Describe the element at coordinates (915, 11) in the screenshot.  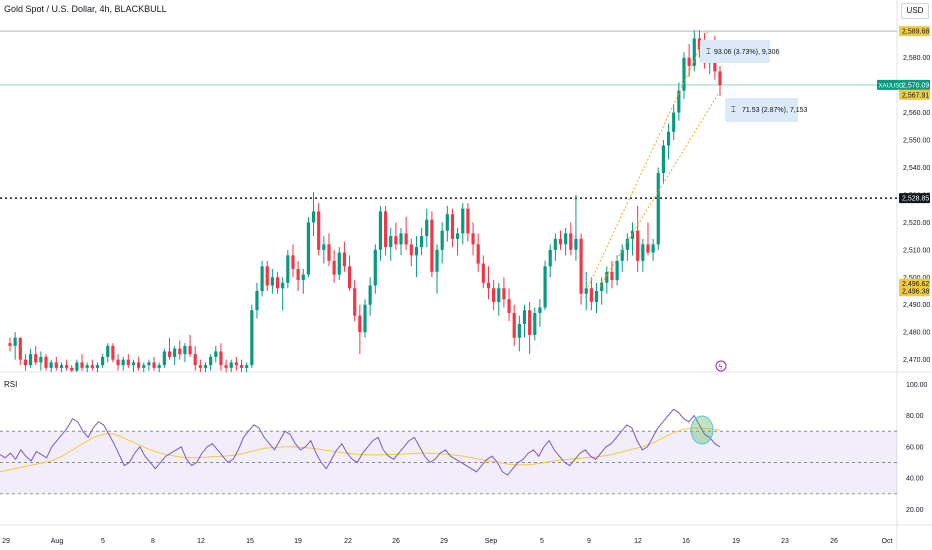
I see `currency-button: USD` at that location.